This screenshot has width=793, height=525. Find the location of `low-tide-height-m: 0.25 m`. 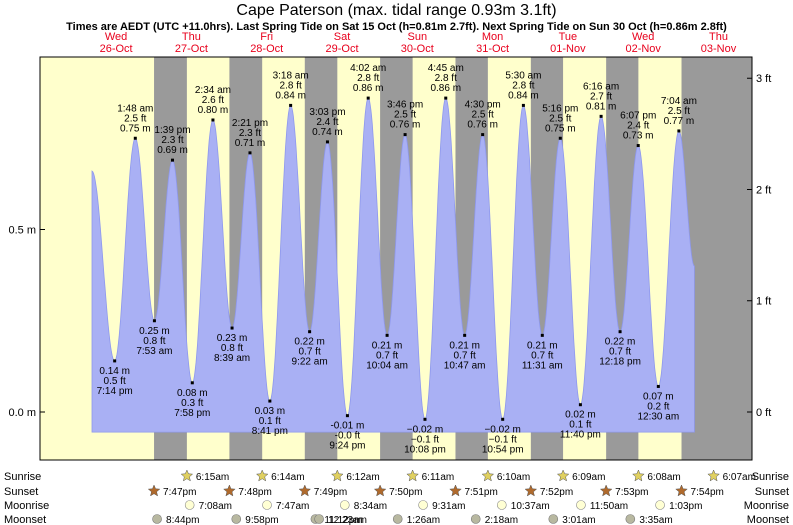

low-tide-height-m: 0.25 m is located at coordinates (154, 331).